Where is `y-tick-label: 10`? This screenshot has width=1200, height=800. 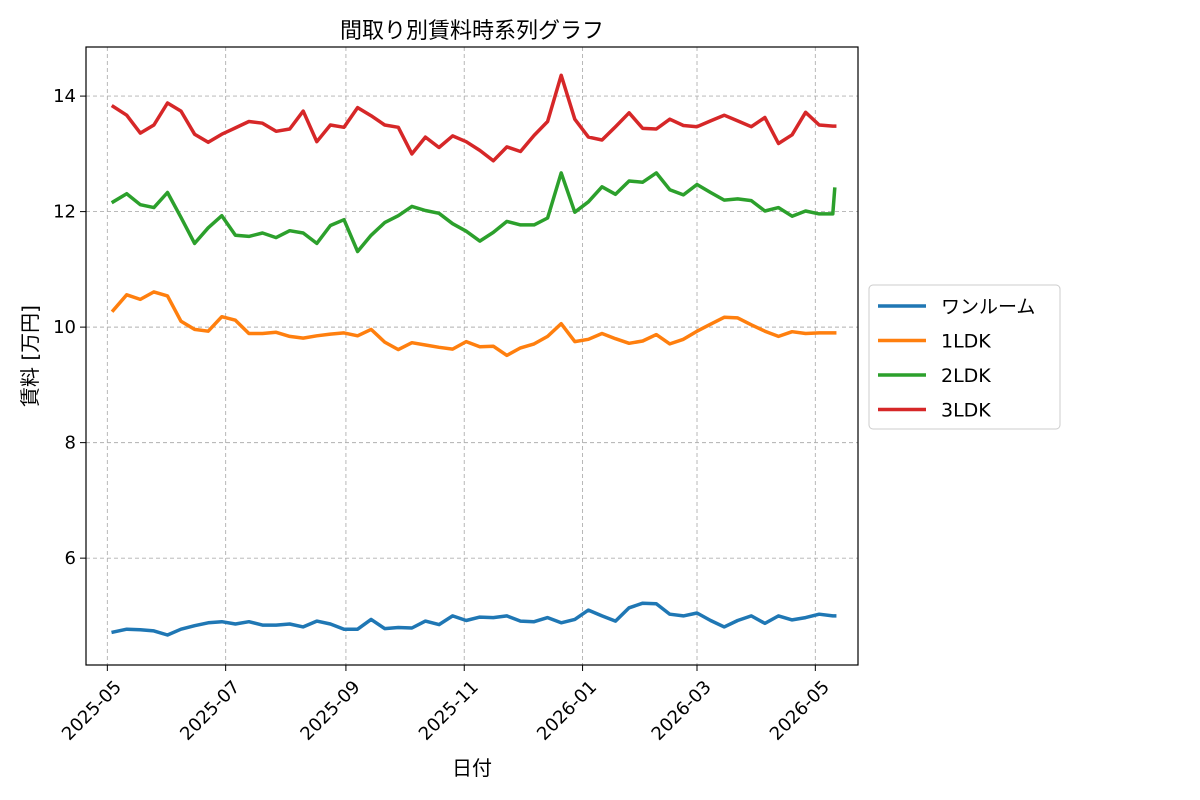
y-tick-label: 10 is located at coordinates (64, 327).